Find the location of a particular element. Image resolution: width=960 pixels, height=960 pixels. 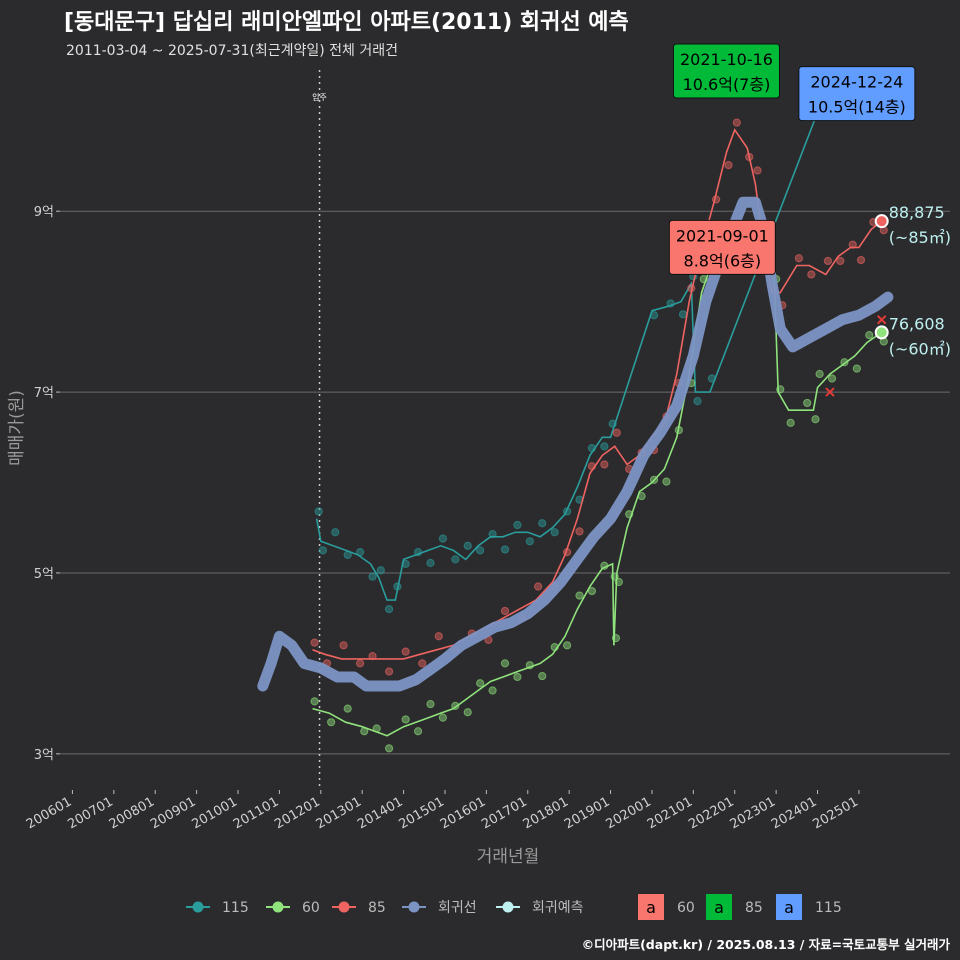

annotation-label_60: 2021-09-01 8.8억(6층) is located at coordinates (722, 247).